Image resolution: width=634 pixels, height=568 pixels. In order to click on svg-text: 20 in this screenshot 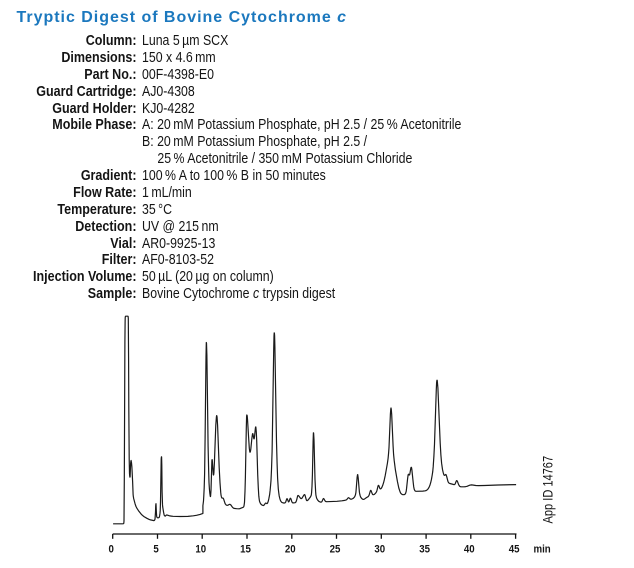, I will do `click(290, 550)`.